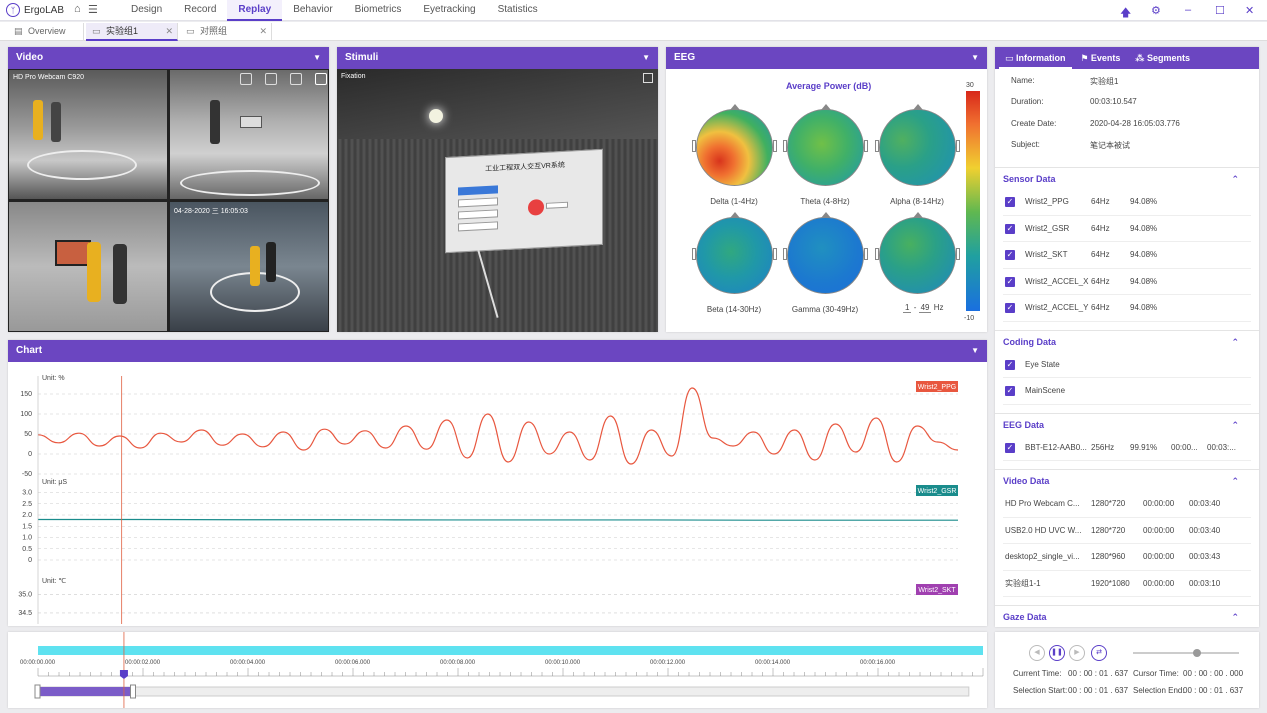 The height and width of the screenshot is (713, 1267). What do you see at coordinates (937, 490) in the screenshot?
I see `series-legend-wrist2_gsr` at bounding box center [937, 490].